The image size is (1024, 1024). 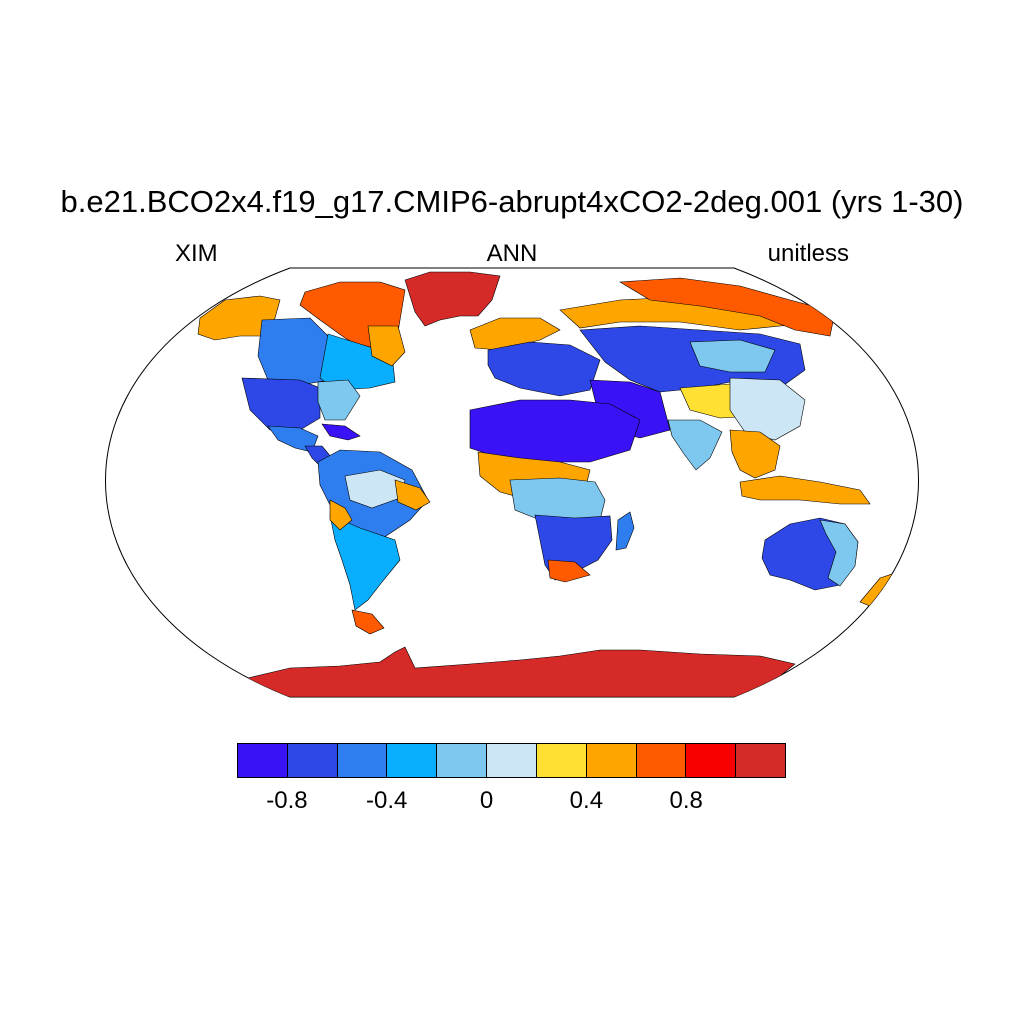 I want to click on region-south-africa, so click(x=569, y=571).